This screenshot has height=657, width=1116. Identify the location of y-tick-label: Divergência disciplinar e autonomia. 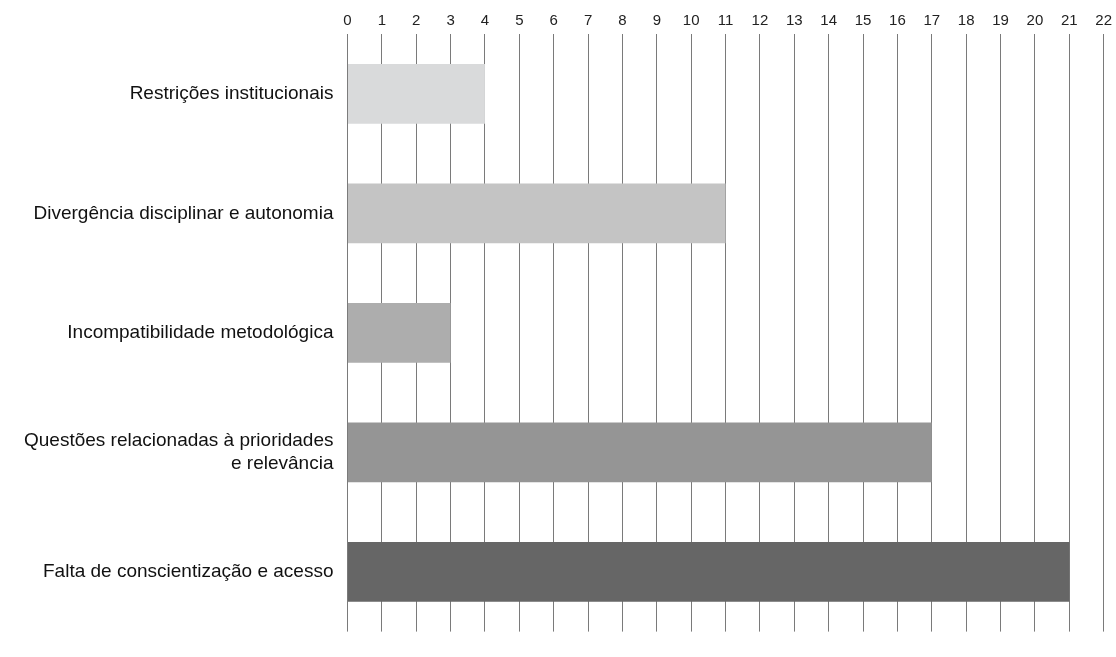
(183, 212).